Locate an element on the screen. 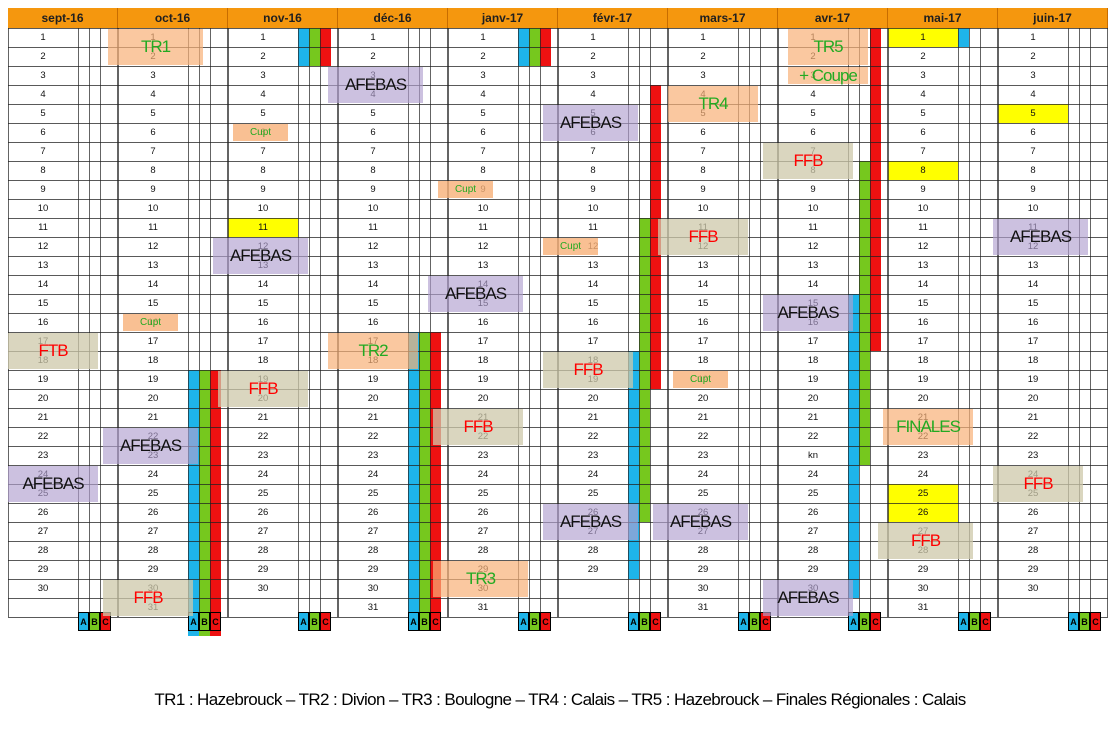 The width and height of the screenshot is (1120, 729). day-number: 1 is located at coordinates (593, 37).